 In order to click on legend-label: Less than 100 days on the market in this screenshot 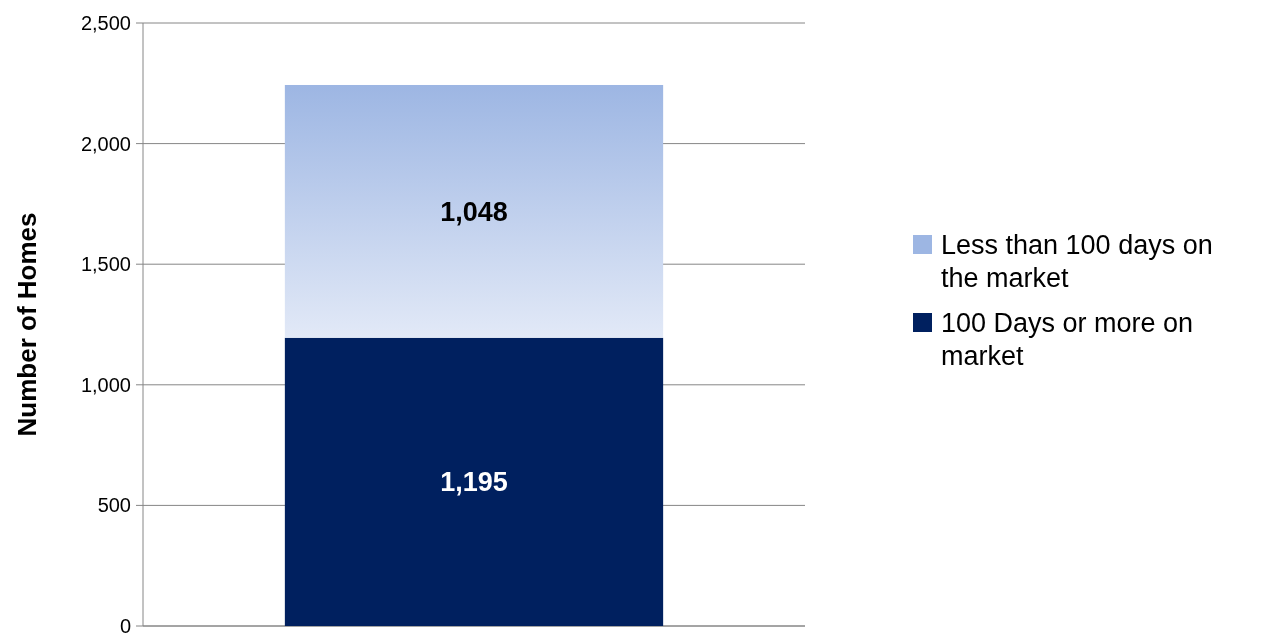, I will do `click(1077, 262)`.